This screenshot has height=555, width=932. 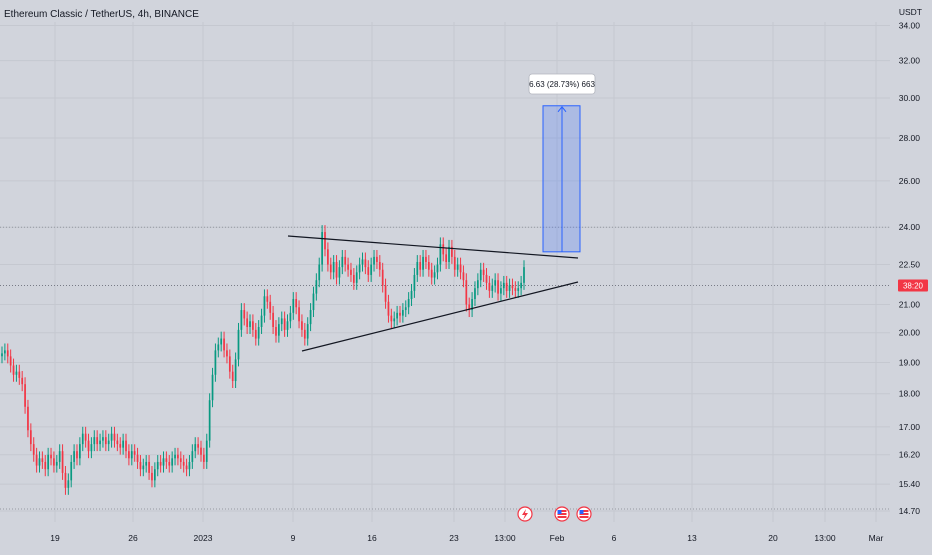 What do you see at coordinates (562, 84) in the screenshot?
I see `measure-label-text: 6.63 (28.73%) 663` at bounding box center [562, 84].